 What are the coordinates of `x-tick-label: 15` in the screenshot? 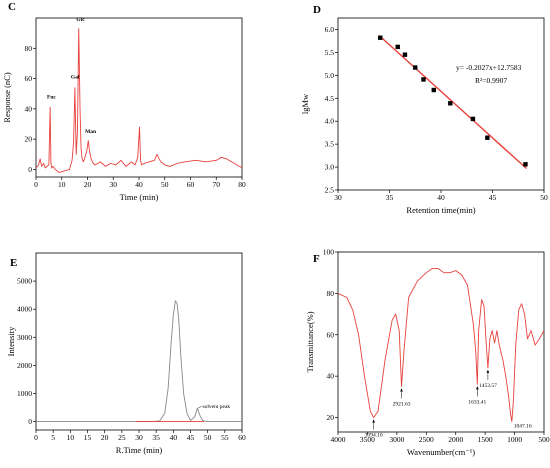 It's located at (88, 437).